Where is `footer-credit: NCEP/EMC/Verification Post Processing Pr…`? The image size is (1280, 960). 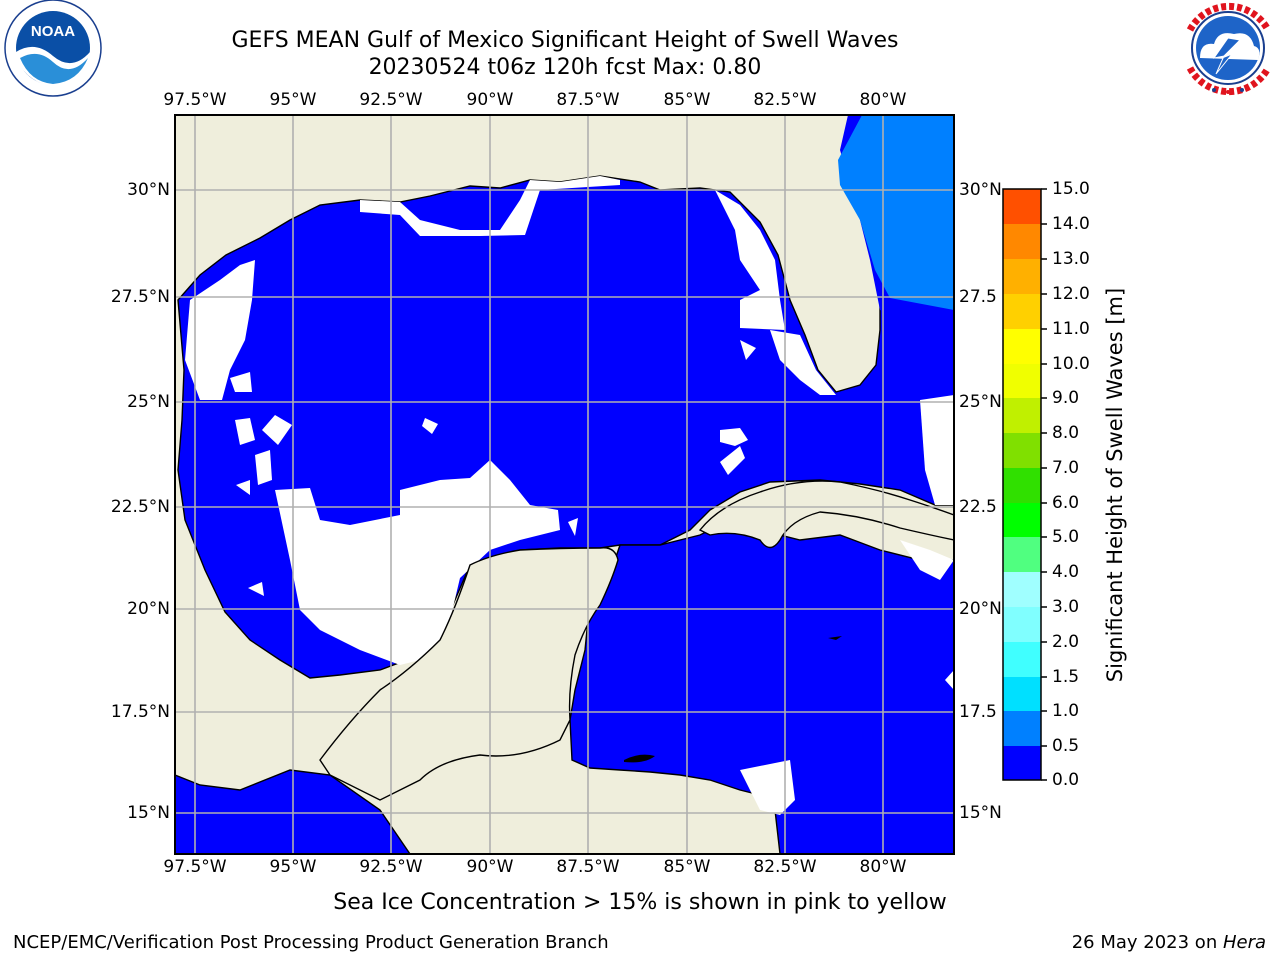 footer-credit: NCEP/EMC/Verification Post Processing Pr… is located at coordinates (311, 942).